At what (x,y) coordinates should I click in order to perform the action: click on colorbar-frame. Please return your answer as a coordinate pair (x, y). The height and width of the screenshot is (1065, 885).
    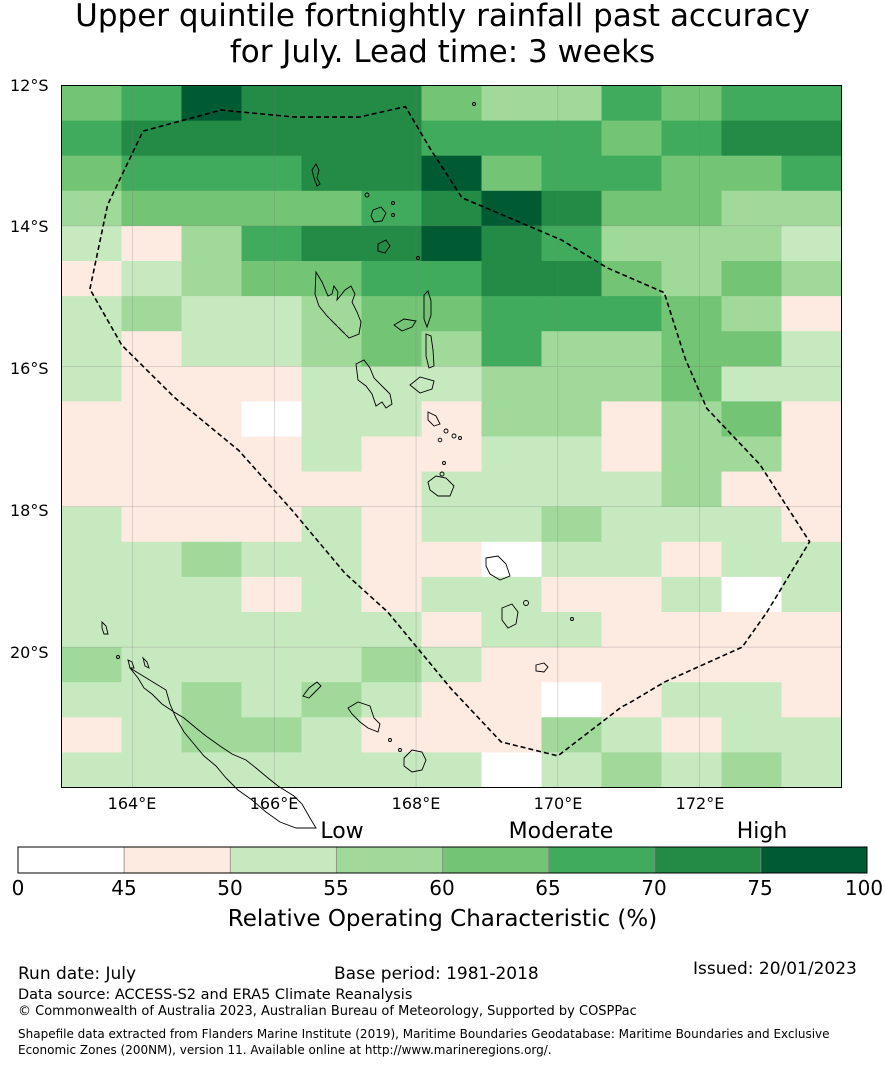
    Looking at the image, I should click on (442, 860).